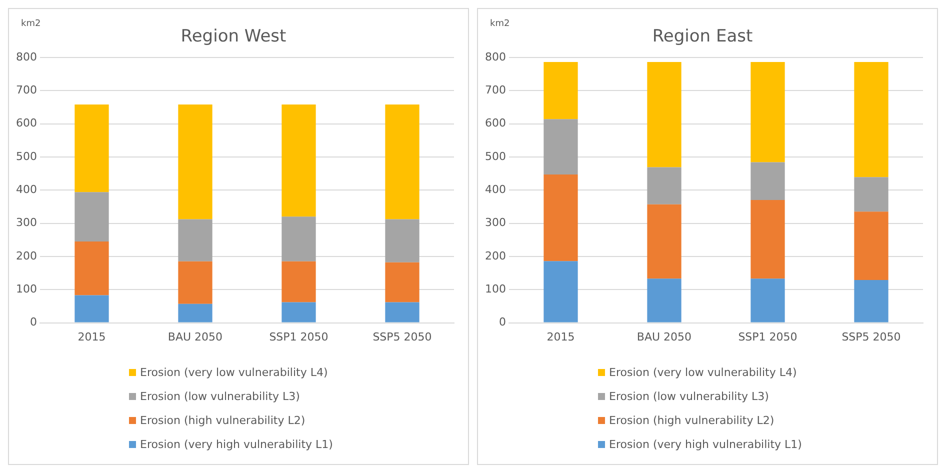 The height and width of the screenshot is (473, 946). Describe the element at coordinates (233, 36) in the screenshot. I see `chart-title: Region West` at that location.